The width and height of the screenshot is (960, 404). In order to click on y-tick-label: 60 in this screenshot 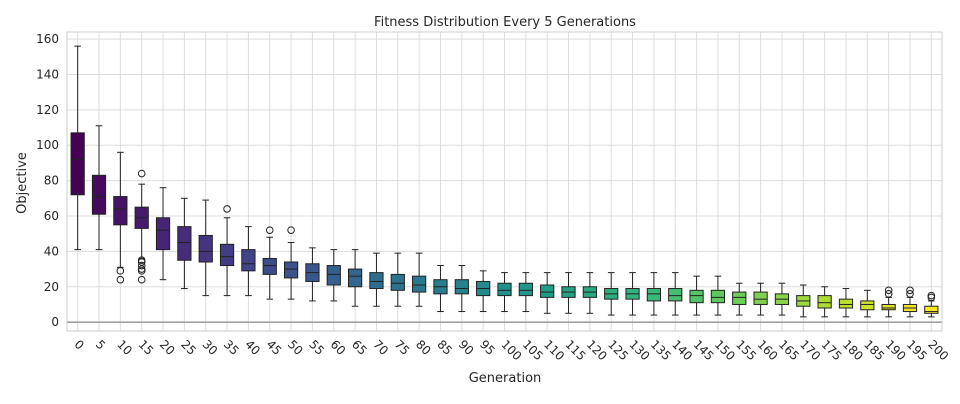, I will do `click(51, 216)`.